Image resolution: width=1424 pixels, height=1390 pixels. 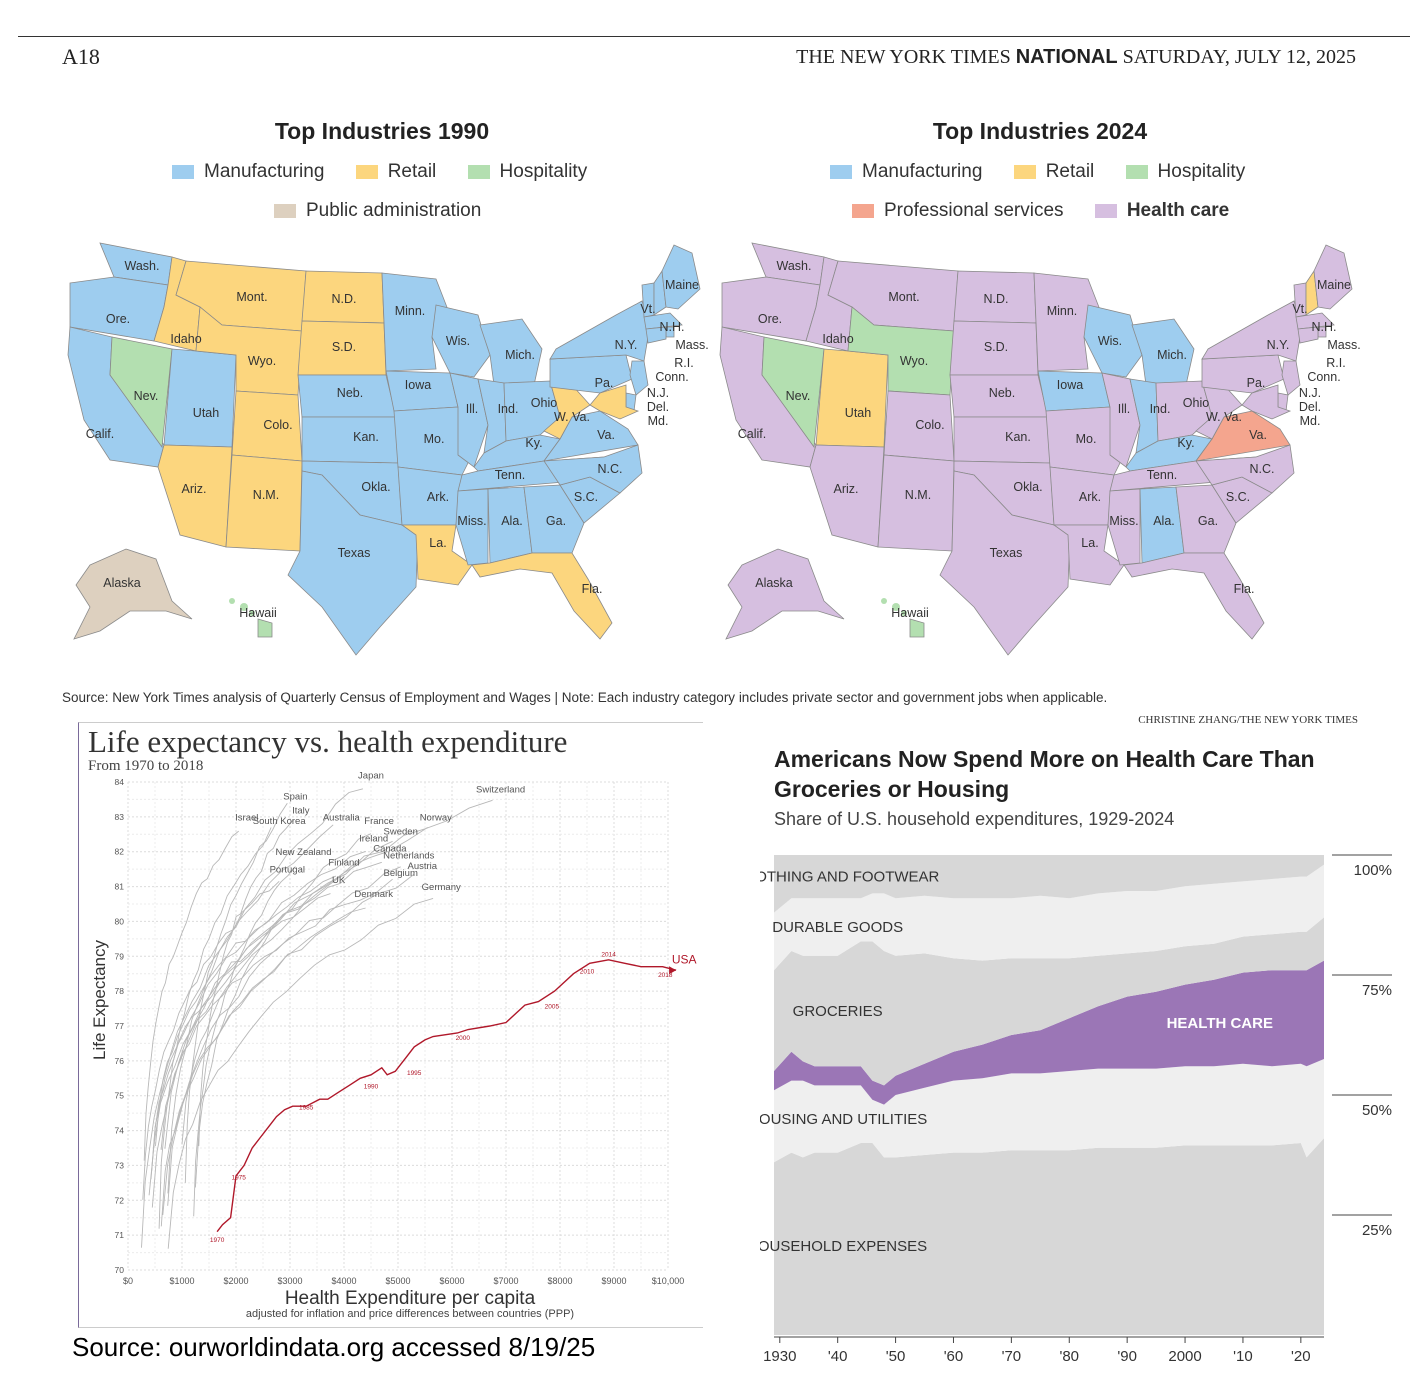 What do you see at coordinates (918, 495) in the screenshot?
I see `state-label-n-m: N.M.` at bounding box center [918, 495].